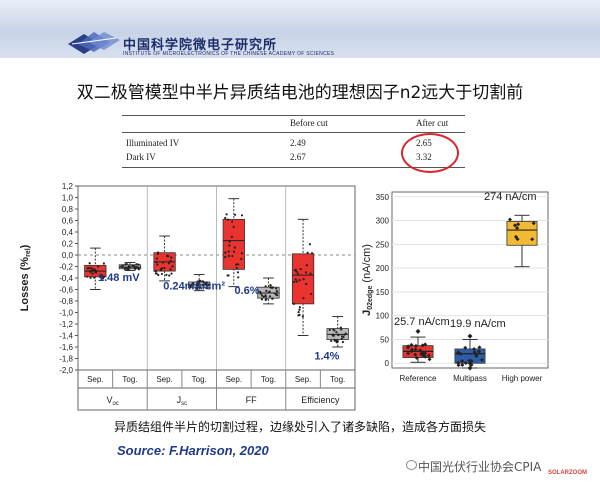  Describe the element at coordinates (411, 465) in the screenshot. I see `wechat-icon` at that location.